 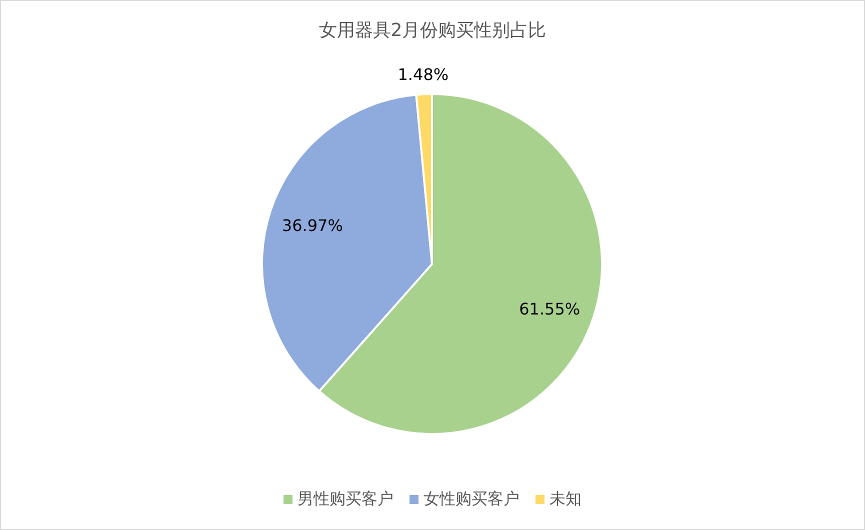 I want to click on data-label: 61.55%, so click(x=549, y=309).